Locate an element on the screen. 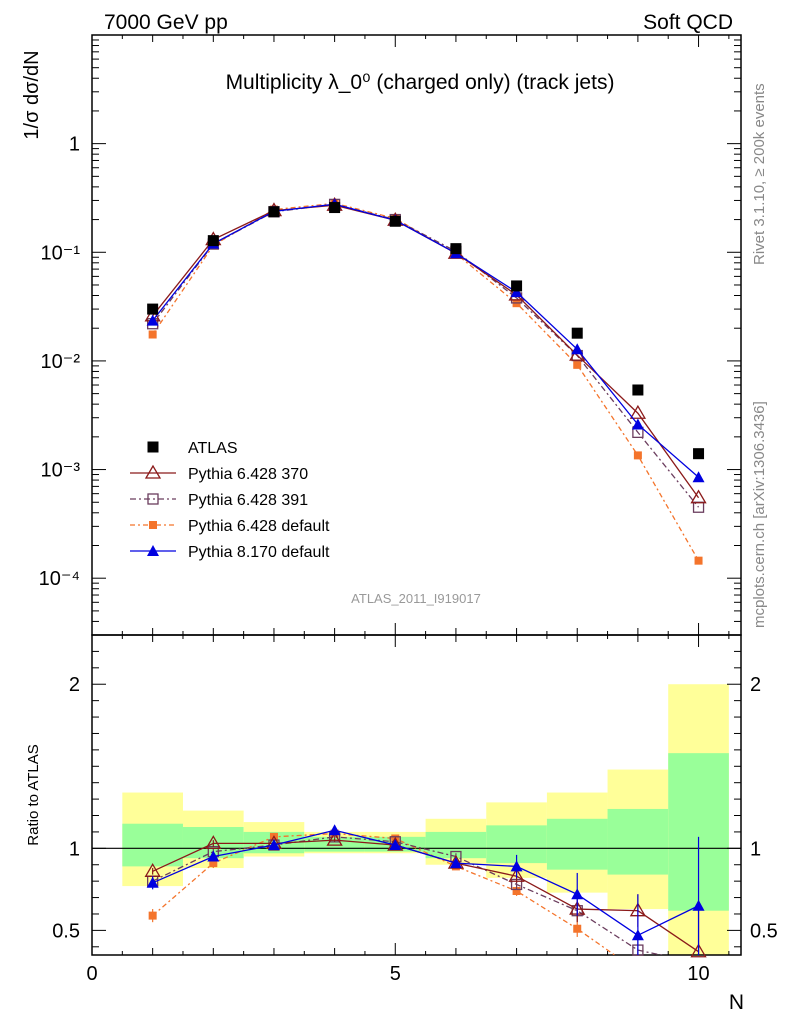 This screenshot has height=1024, width=786. legend-label-atlas: ATLAS is located at coordinates (213, 448).